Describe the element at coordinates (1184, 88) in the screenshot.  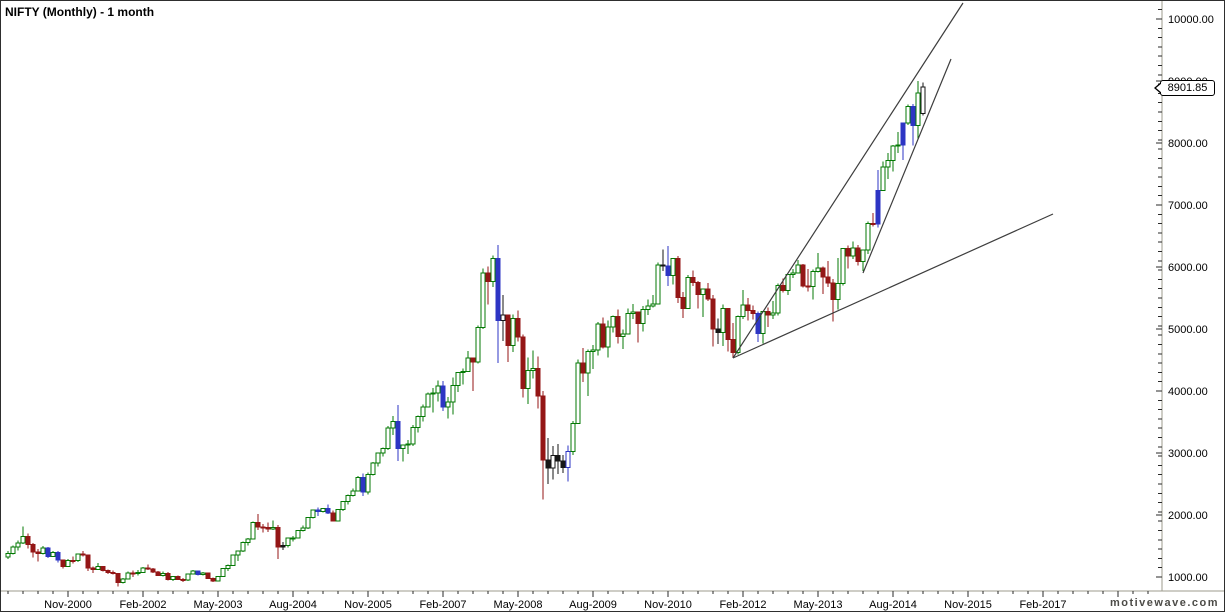
I see `last-price-badge: 8901.85` at that location.